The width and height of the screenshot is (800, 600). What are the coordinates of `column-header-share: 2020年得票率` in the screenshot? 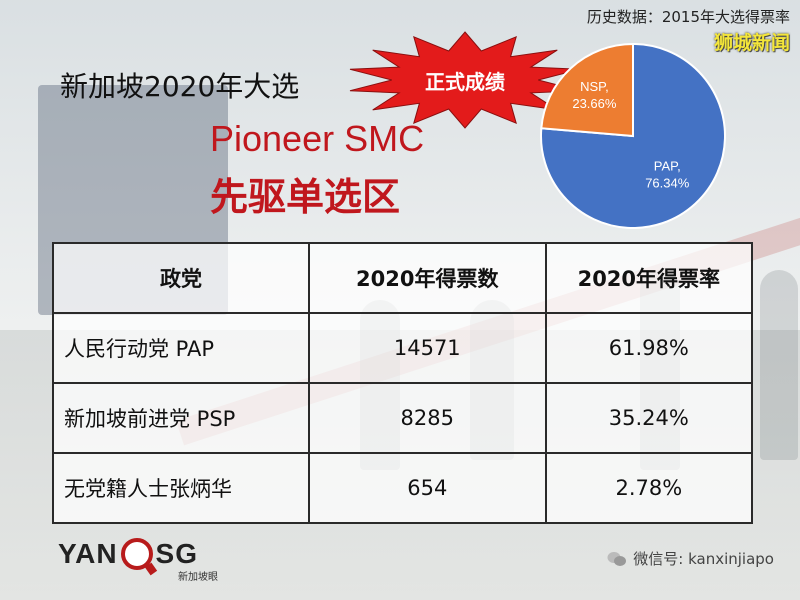 It's located at (649, 278).